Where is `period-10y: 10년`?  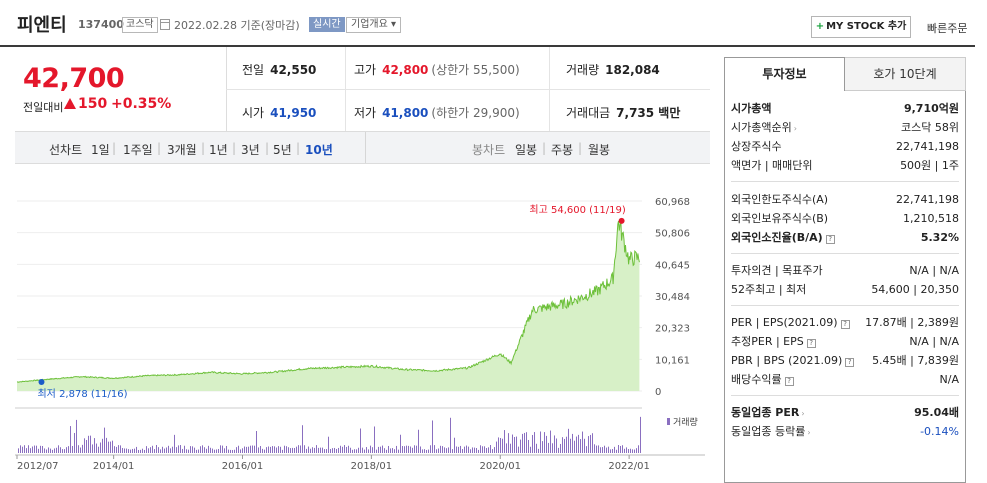 period-10y: 10년 is located at coordinates (319, 150).